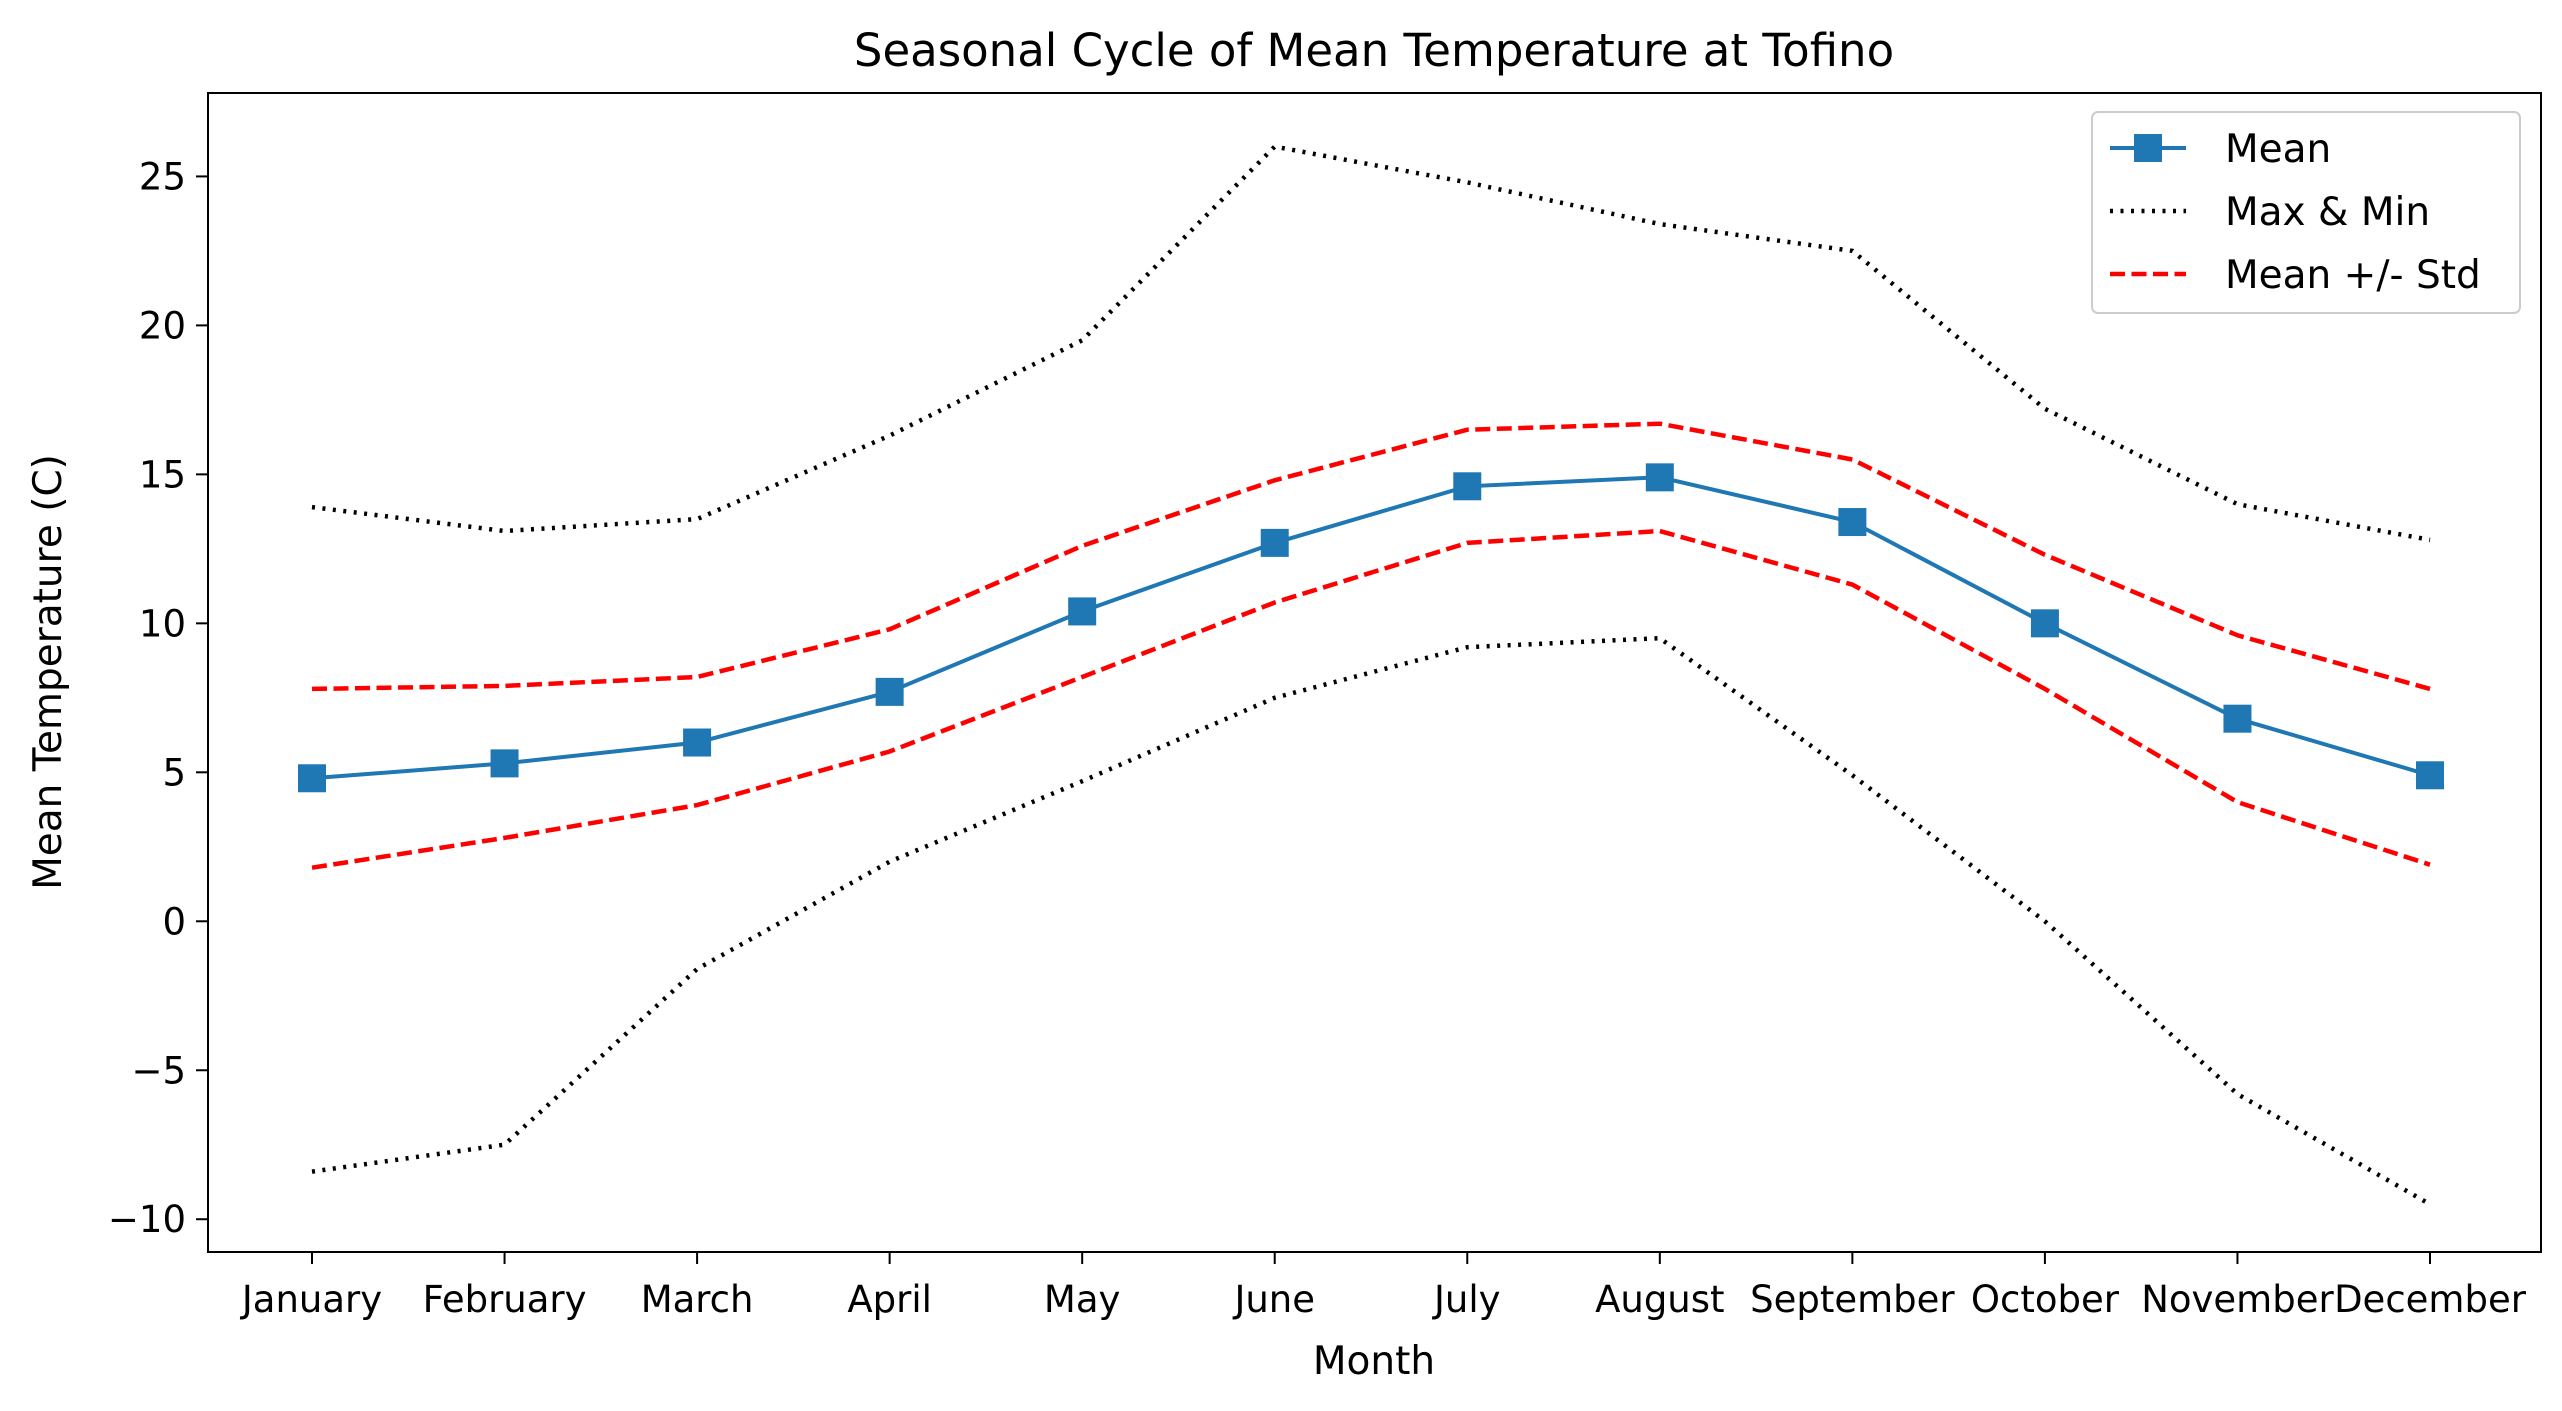 The width and height of the screenshot is (2562, 1411). What do you see at coordinates (2353, 275) in the screenshot?
I see `legend-label-std: Mean +/- Std` at bounding box center [2353, 275].